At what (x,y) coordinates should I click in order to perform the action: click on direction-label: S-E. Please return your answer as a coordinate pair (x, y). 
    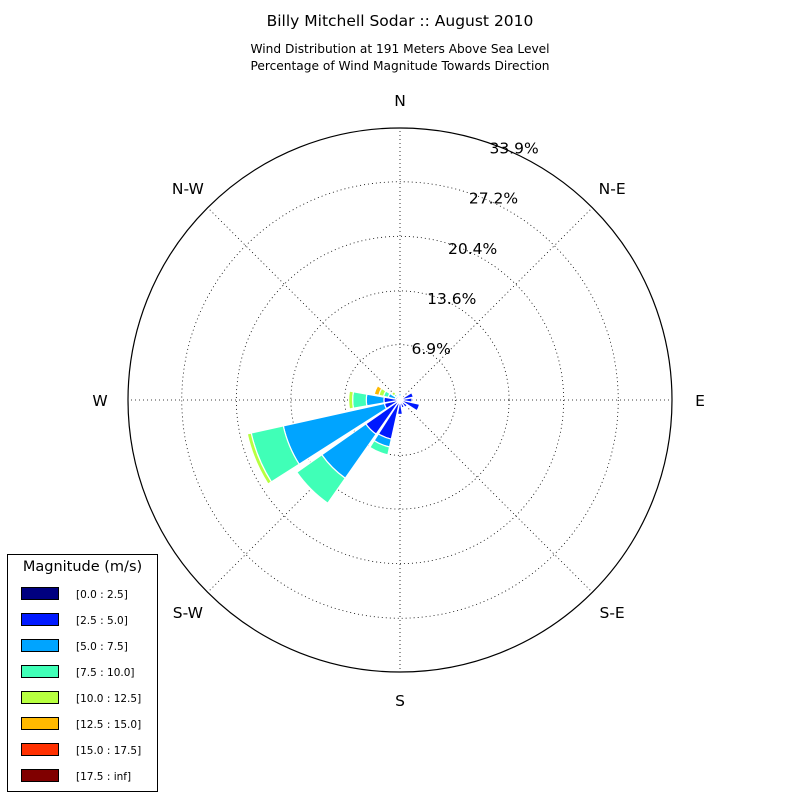
    Looking at the image, I should click on (612, 613).